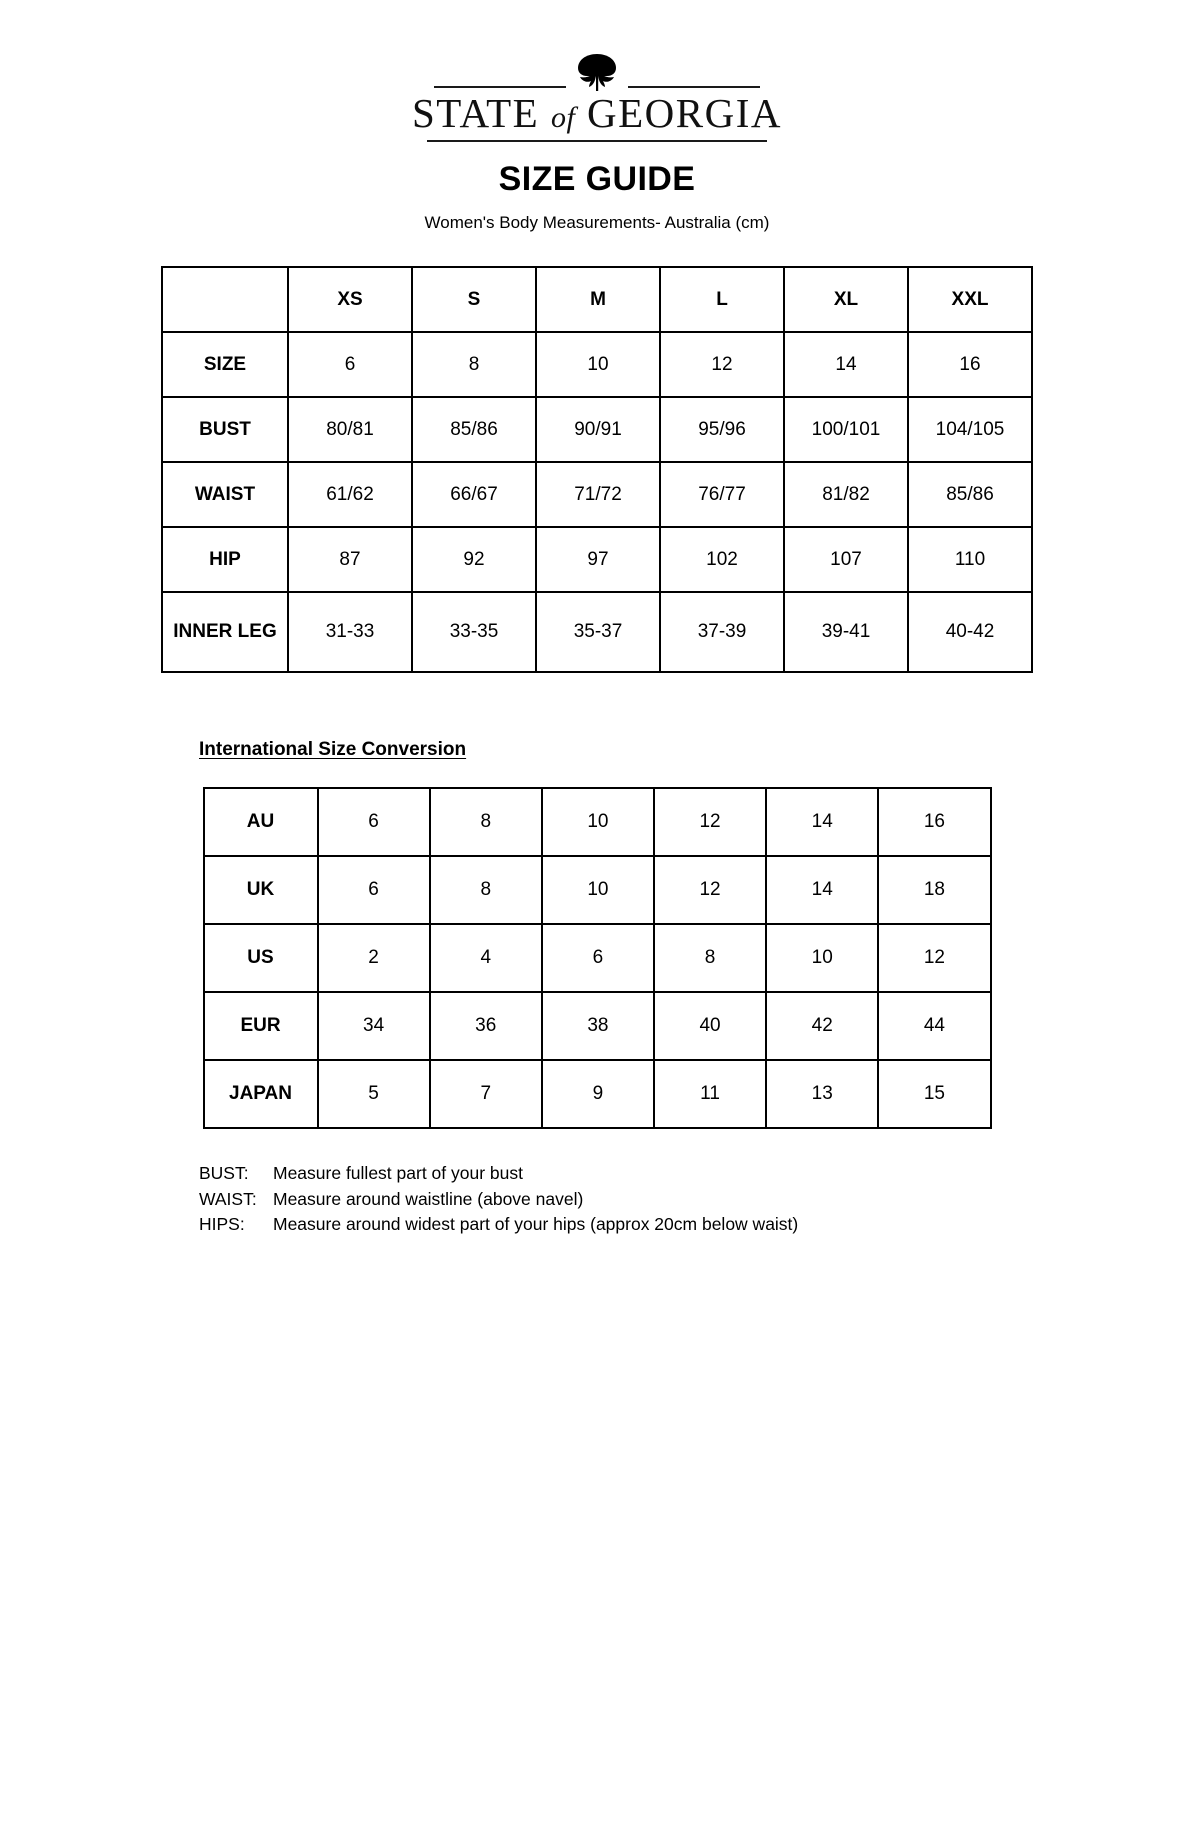  What do you see at coordinates (350, 495) in the screenshot?
I see `cell-waist-xs: 61/62` at bounding box center [350, 495].